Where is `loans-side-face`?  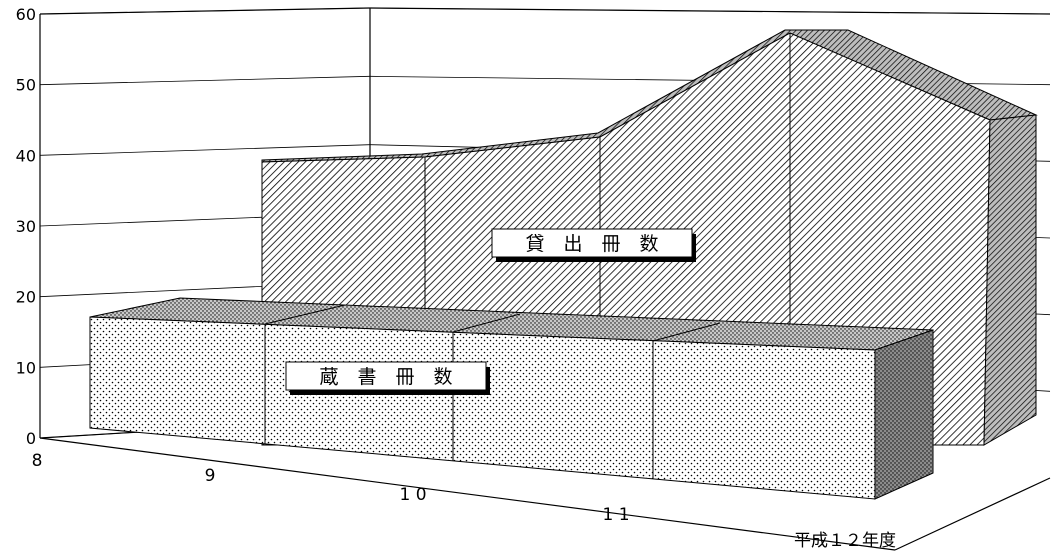 loans-side-face is located at coordinates (1010, 280).